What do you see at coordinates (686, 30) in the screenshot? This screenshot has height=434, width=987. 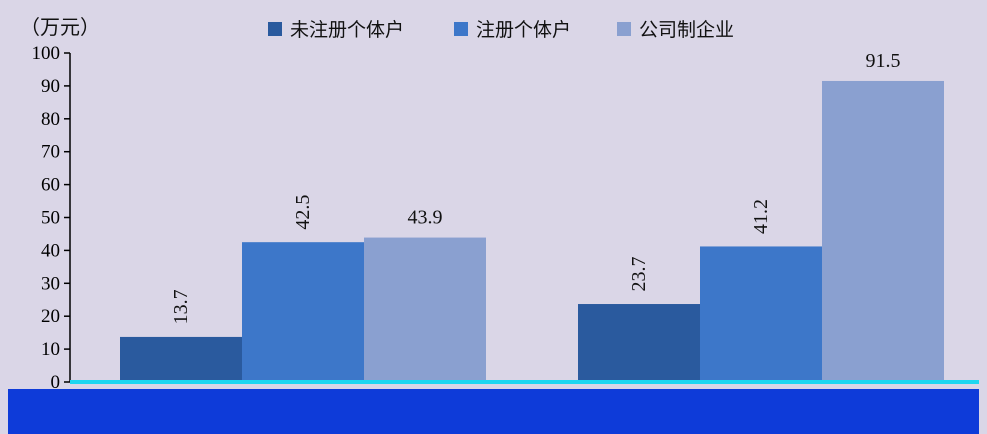 I see `legend-label: 公司制企业` at bounding box center [686, 30].